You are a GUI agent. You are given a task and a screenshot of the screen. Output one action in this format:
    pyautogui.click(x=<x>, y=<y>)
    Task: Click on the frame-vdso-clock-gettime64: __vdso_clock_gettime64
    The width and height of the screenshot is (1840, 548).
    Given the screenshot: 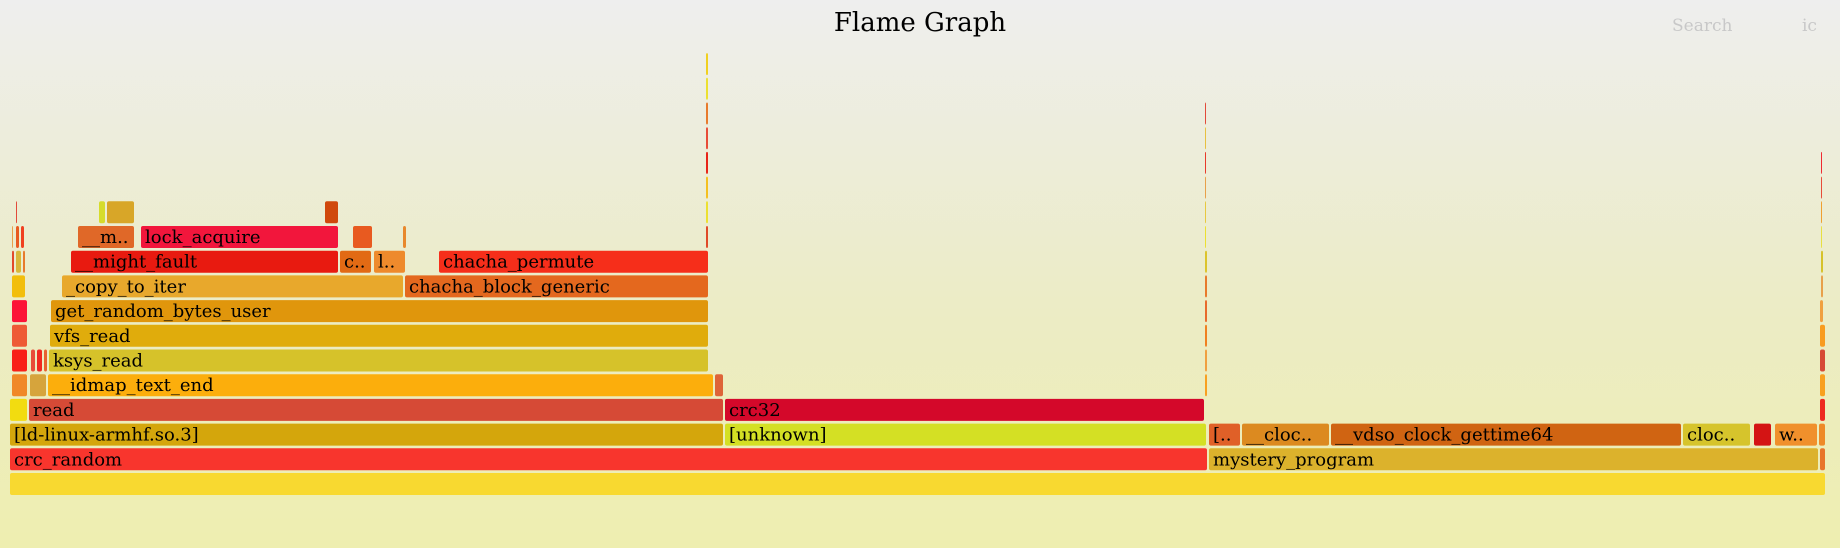 What is the action you would take?
    pyautogui.click(x=1506, y=434)
    